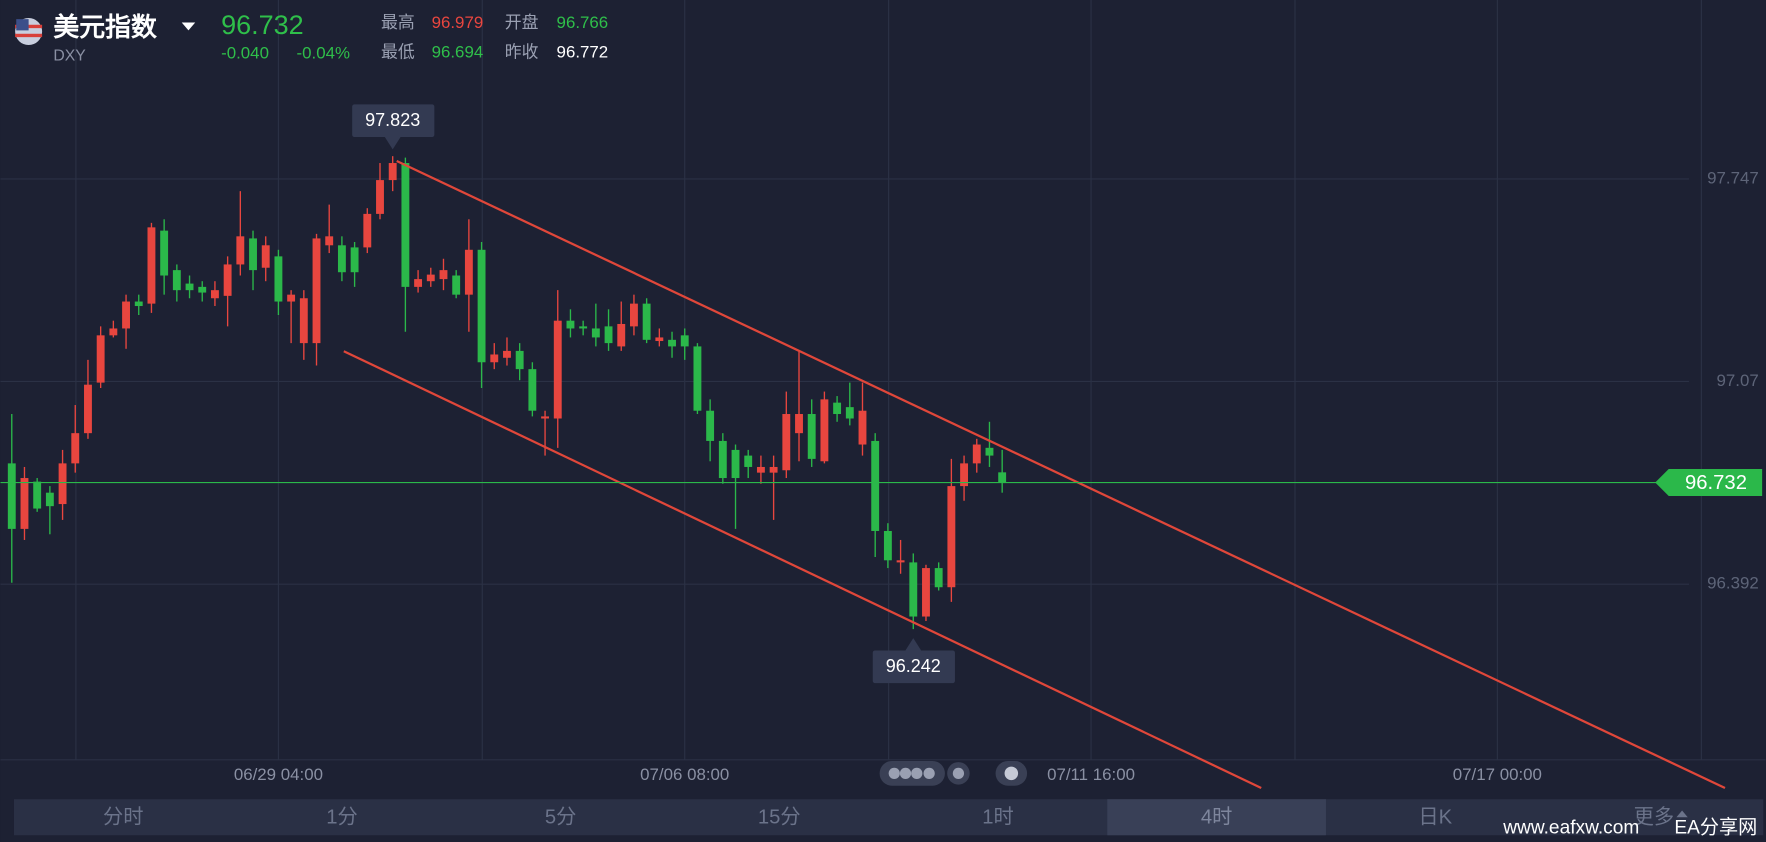 This screenshot has height=842, width=1766. Describe the element at coordinates (958, 773) in the screenshot. I see `dot` at that location.